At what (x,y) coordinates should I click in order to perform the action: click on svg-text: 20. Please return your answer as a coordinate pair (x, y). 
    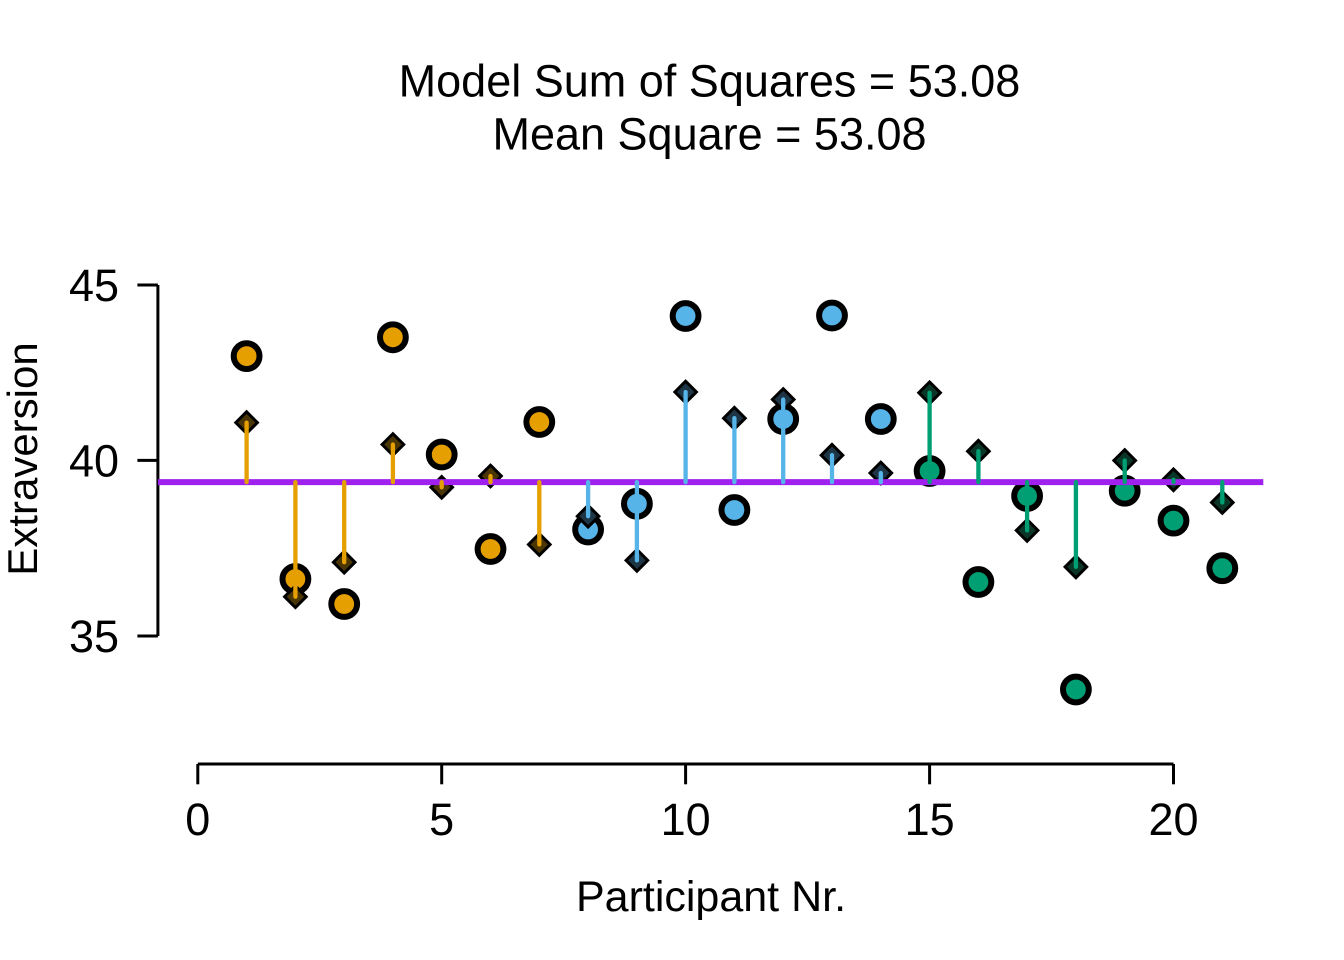
    Looking at the image, I should click on (1173, 819).